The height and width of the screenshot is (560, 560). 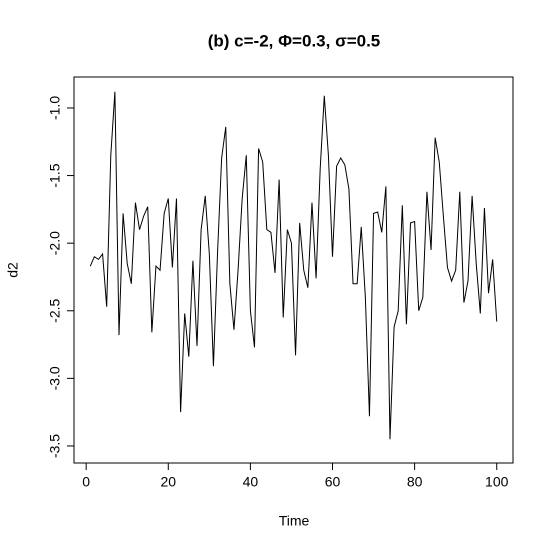 I want to click on x-tick-label: 40, so click(x=251, y=482).